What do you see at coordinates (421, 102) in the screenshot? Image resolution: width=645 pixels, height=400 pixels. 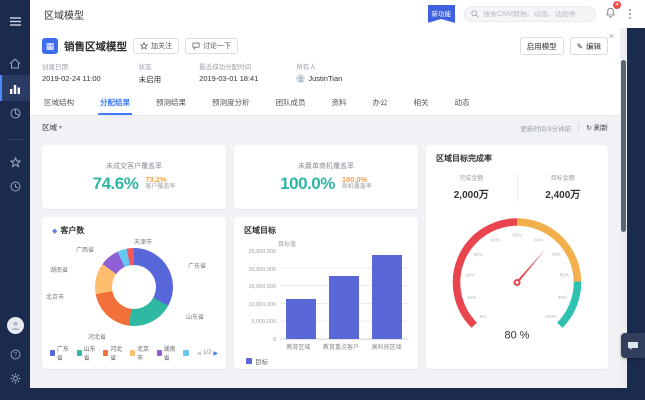 I see `tab-related: 相关` at bounding box center [421, 102].